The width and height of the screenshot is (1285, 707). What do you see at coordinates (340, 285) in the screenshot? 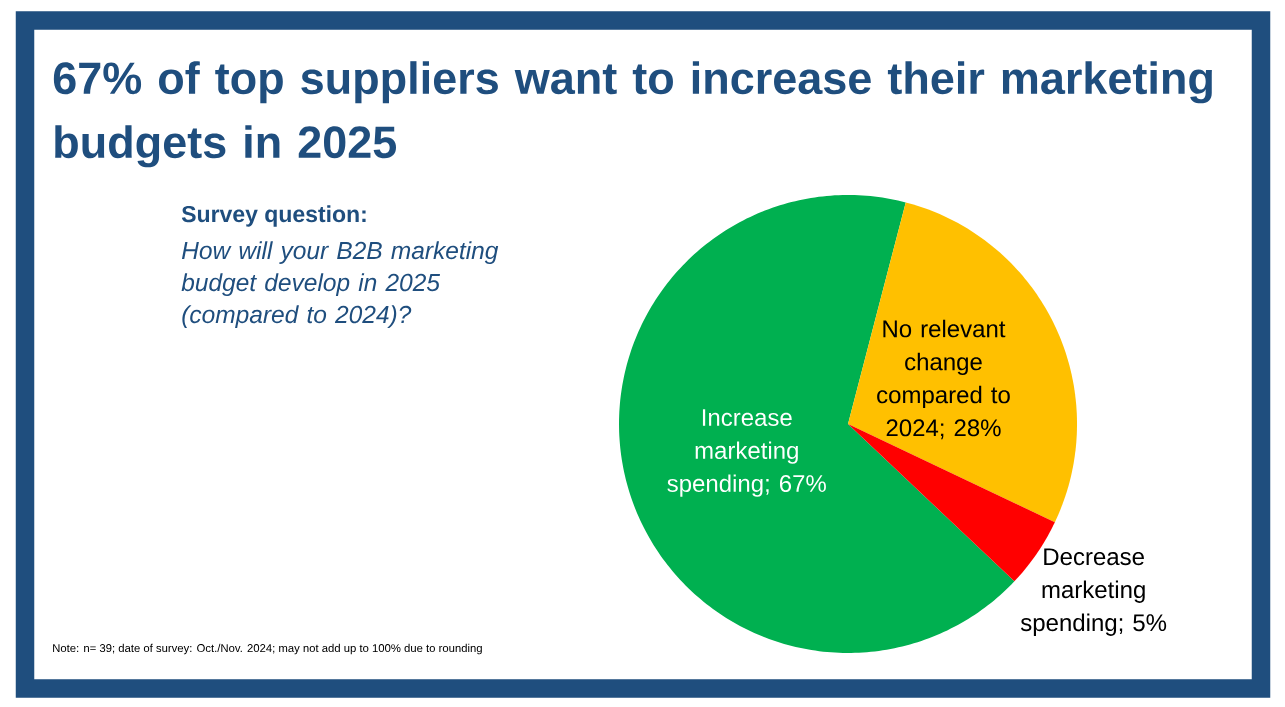
I see `text: How will your B2B marketing budget develop in 2025 (compared to 2024)?` at bounding box center [340, 285].